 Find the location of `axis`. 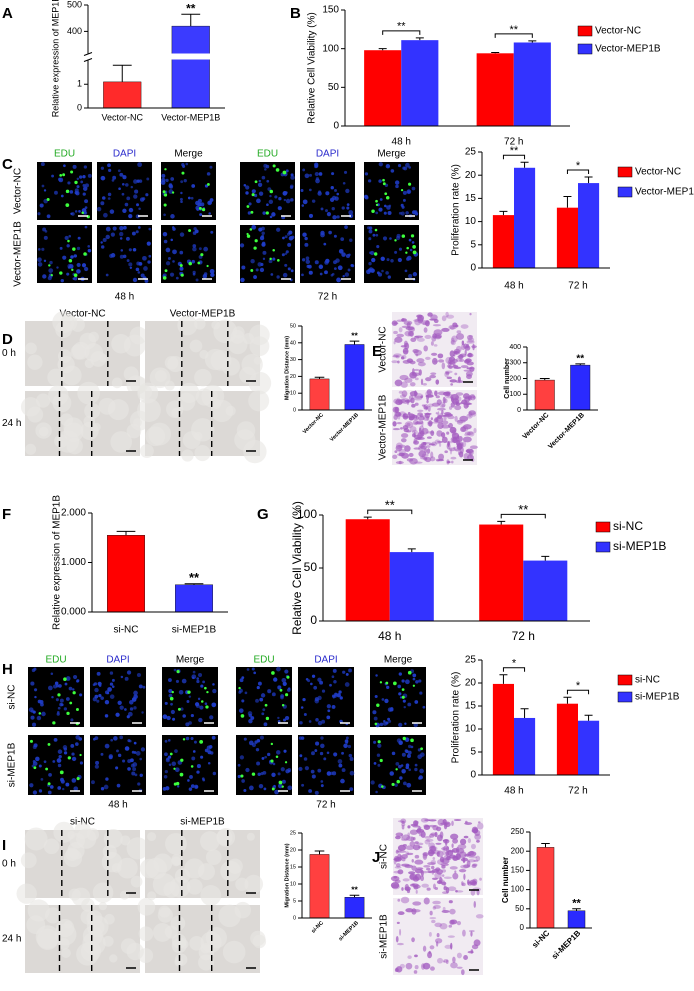

axis is located at coordinates (156, 57).